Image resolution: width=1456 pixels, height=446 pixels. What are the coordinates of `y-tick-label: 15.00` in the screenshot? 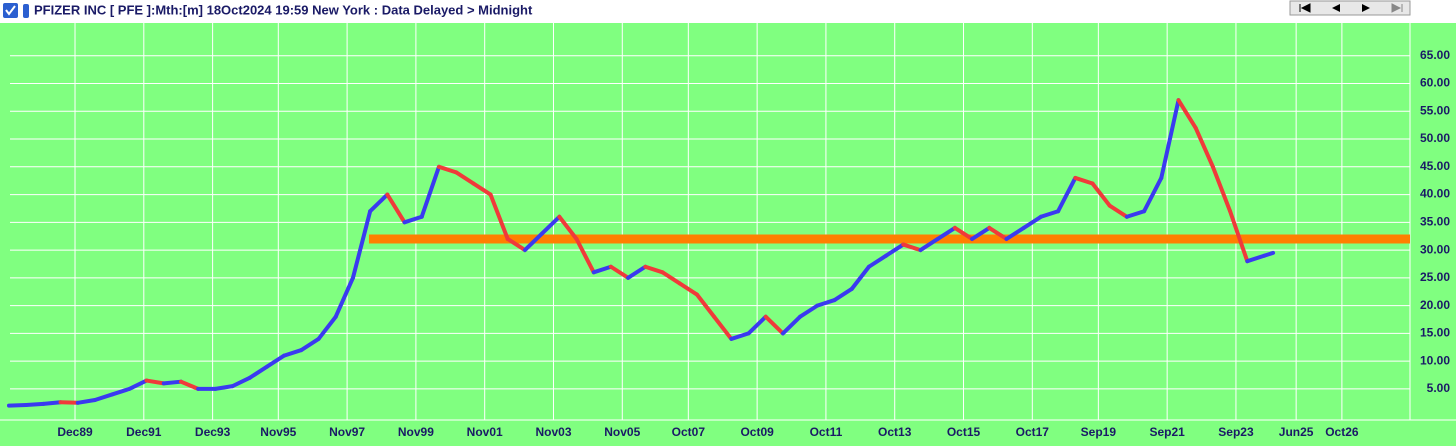 It's located at (1435, 333).